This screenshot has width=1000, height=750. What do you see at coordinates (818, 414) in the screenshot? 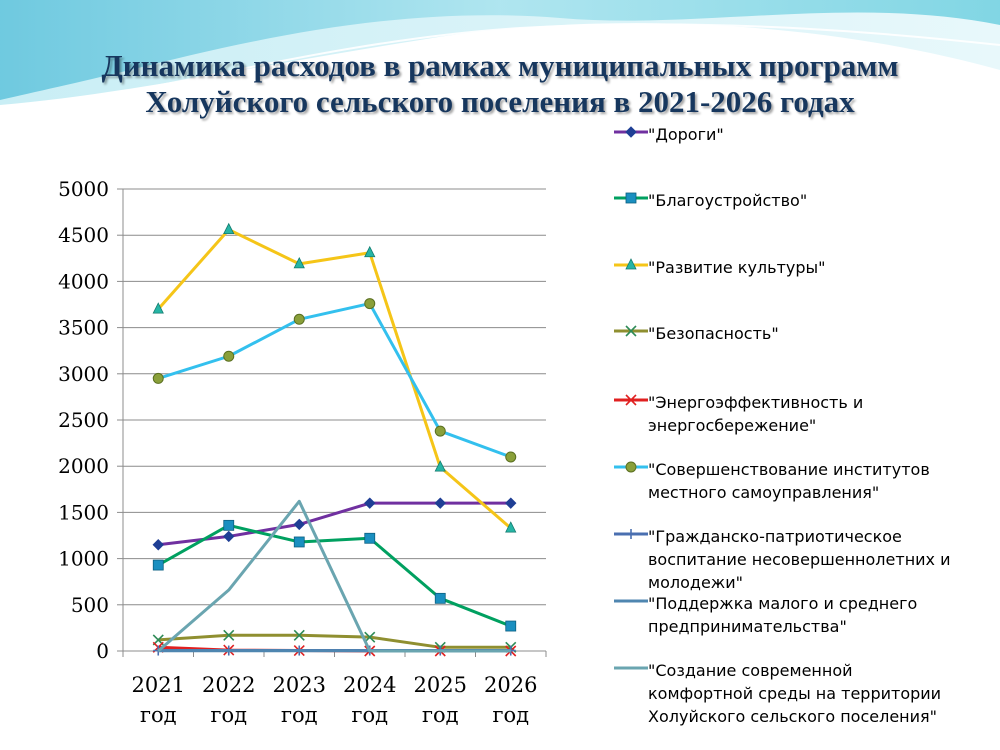
I see `legend-label: "Энергоэффективность и энергосбережение"` at bounding box center [818, 414].